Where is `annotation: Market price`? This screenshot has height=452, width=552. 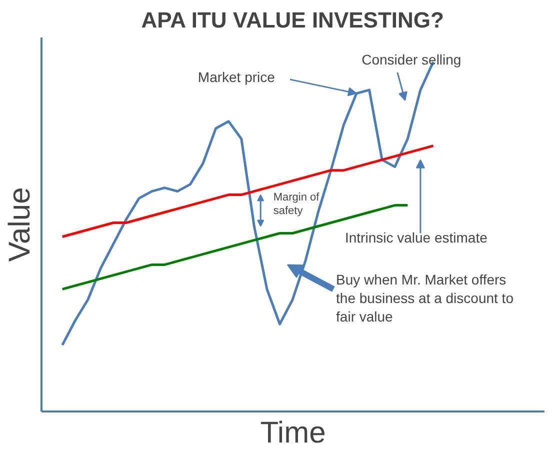 annotation: Market price is located at coordinates (237, 76).